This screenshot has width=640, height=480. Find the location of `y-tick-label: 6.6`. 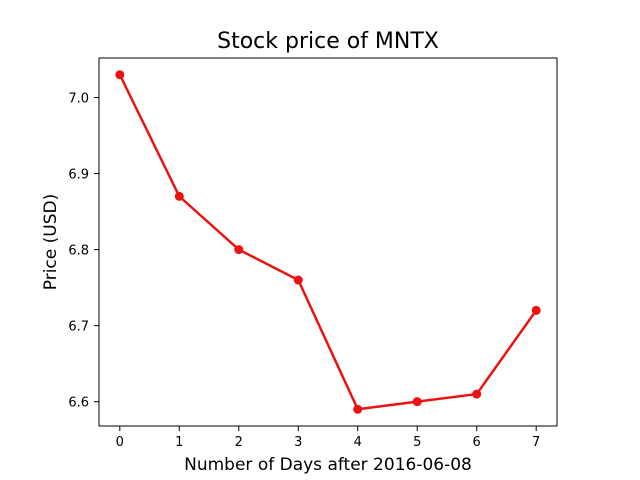

y-tick-label: 6.6 is located at coordinates (78, 403).